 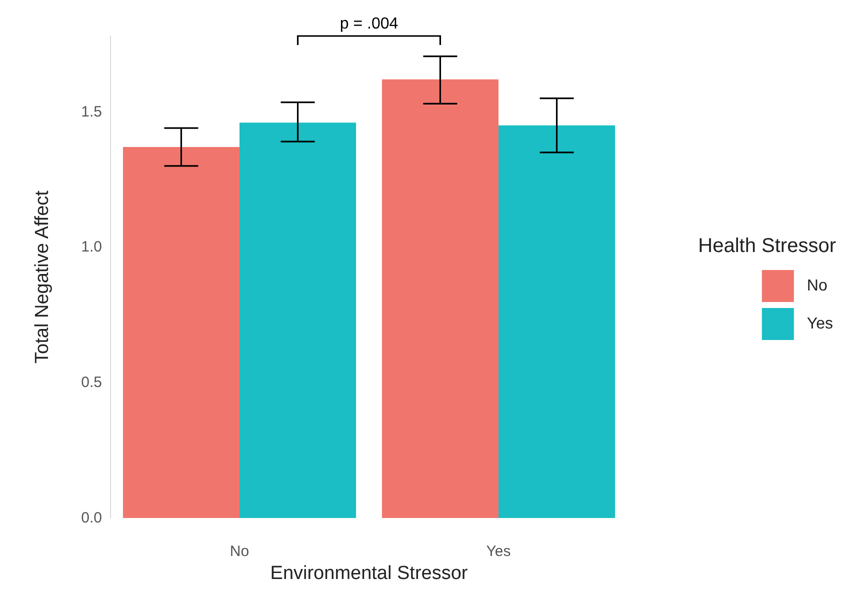 What do you see at coordinates (91, 111) in the screenshot?
I see `y-tick-label: 1.5` at bounding box center [91, 111].